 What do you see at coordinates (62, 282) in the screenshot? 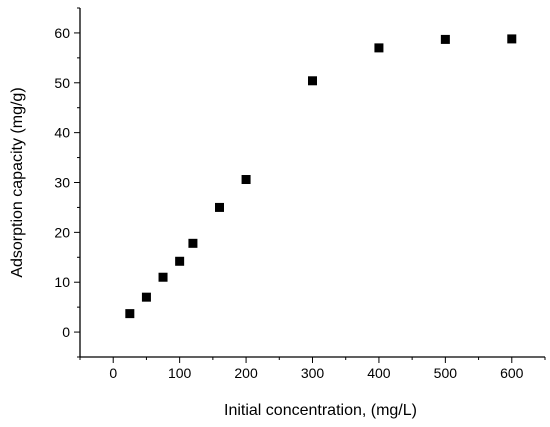
I see `y-tick-label: 10` at bounding box center [62, 282].